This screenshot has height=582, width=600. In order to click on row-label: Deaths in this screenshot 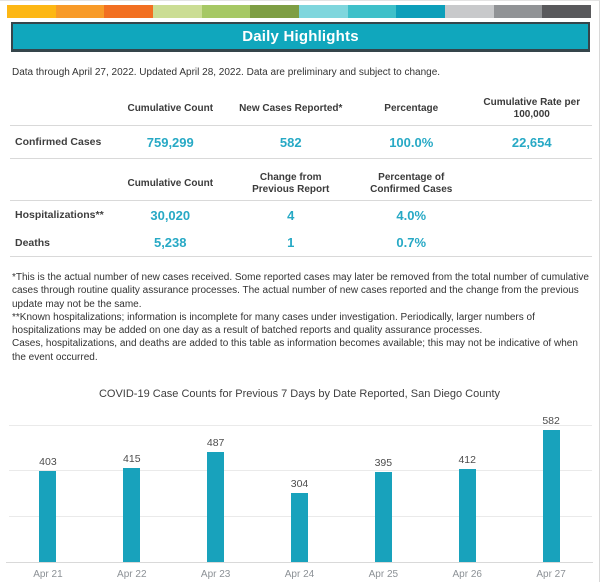, I will do `click(33, 242)`.